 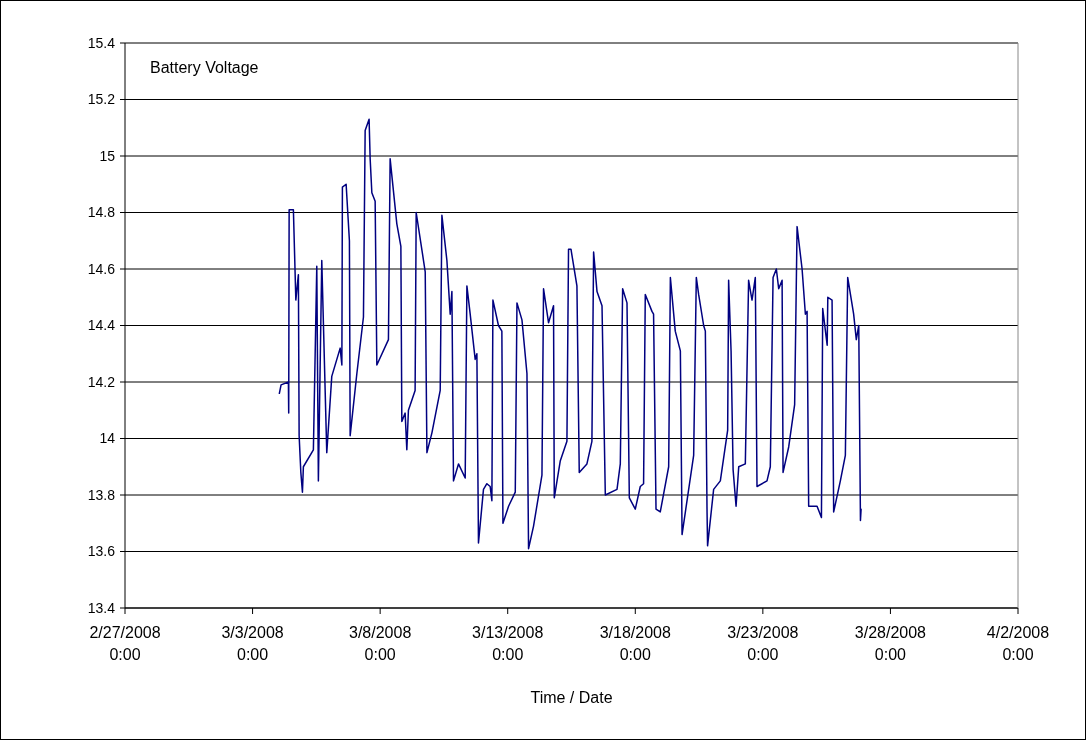 What do you see at coordinates (763, 643) in the screenshot?
I see `x-tick-label: 3/23/2008 0:00` at bounding box center [763, 643].